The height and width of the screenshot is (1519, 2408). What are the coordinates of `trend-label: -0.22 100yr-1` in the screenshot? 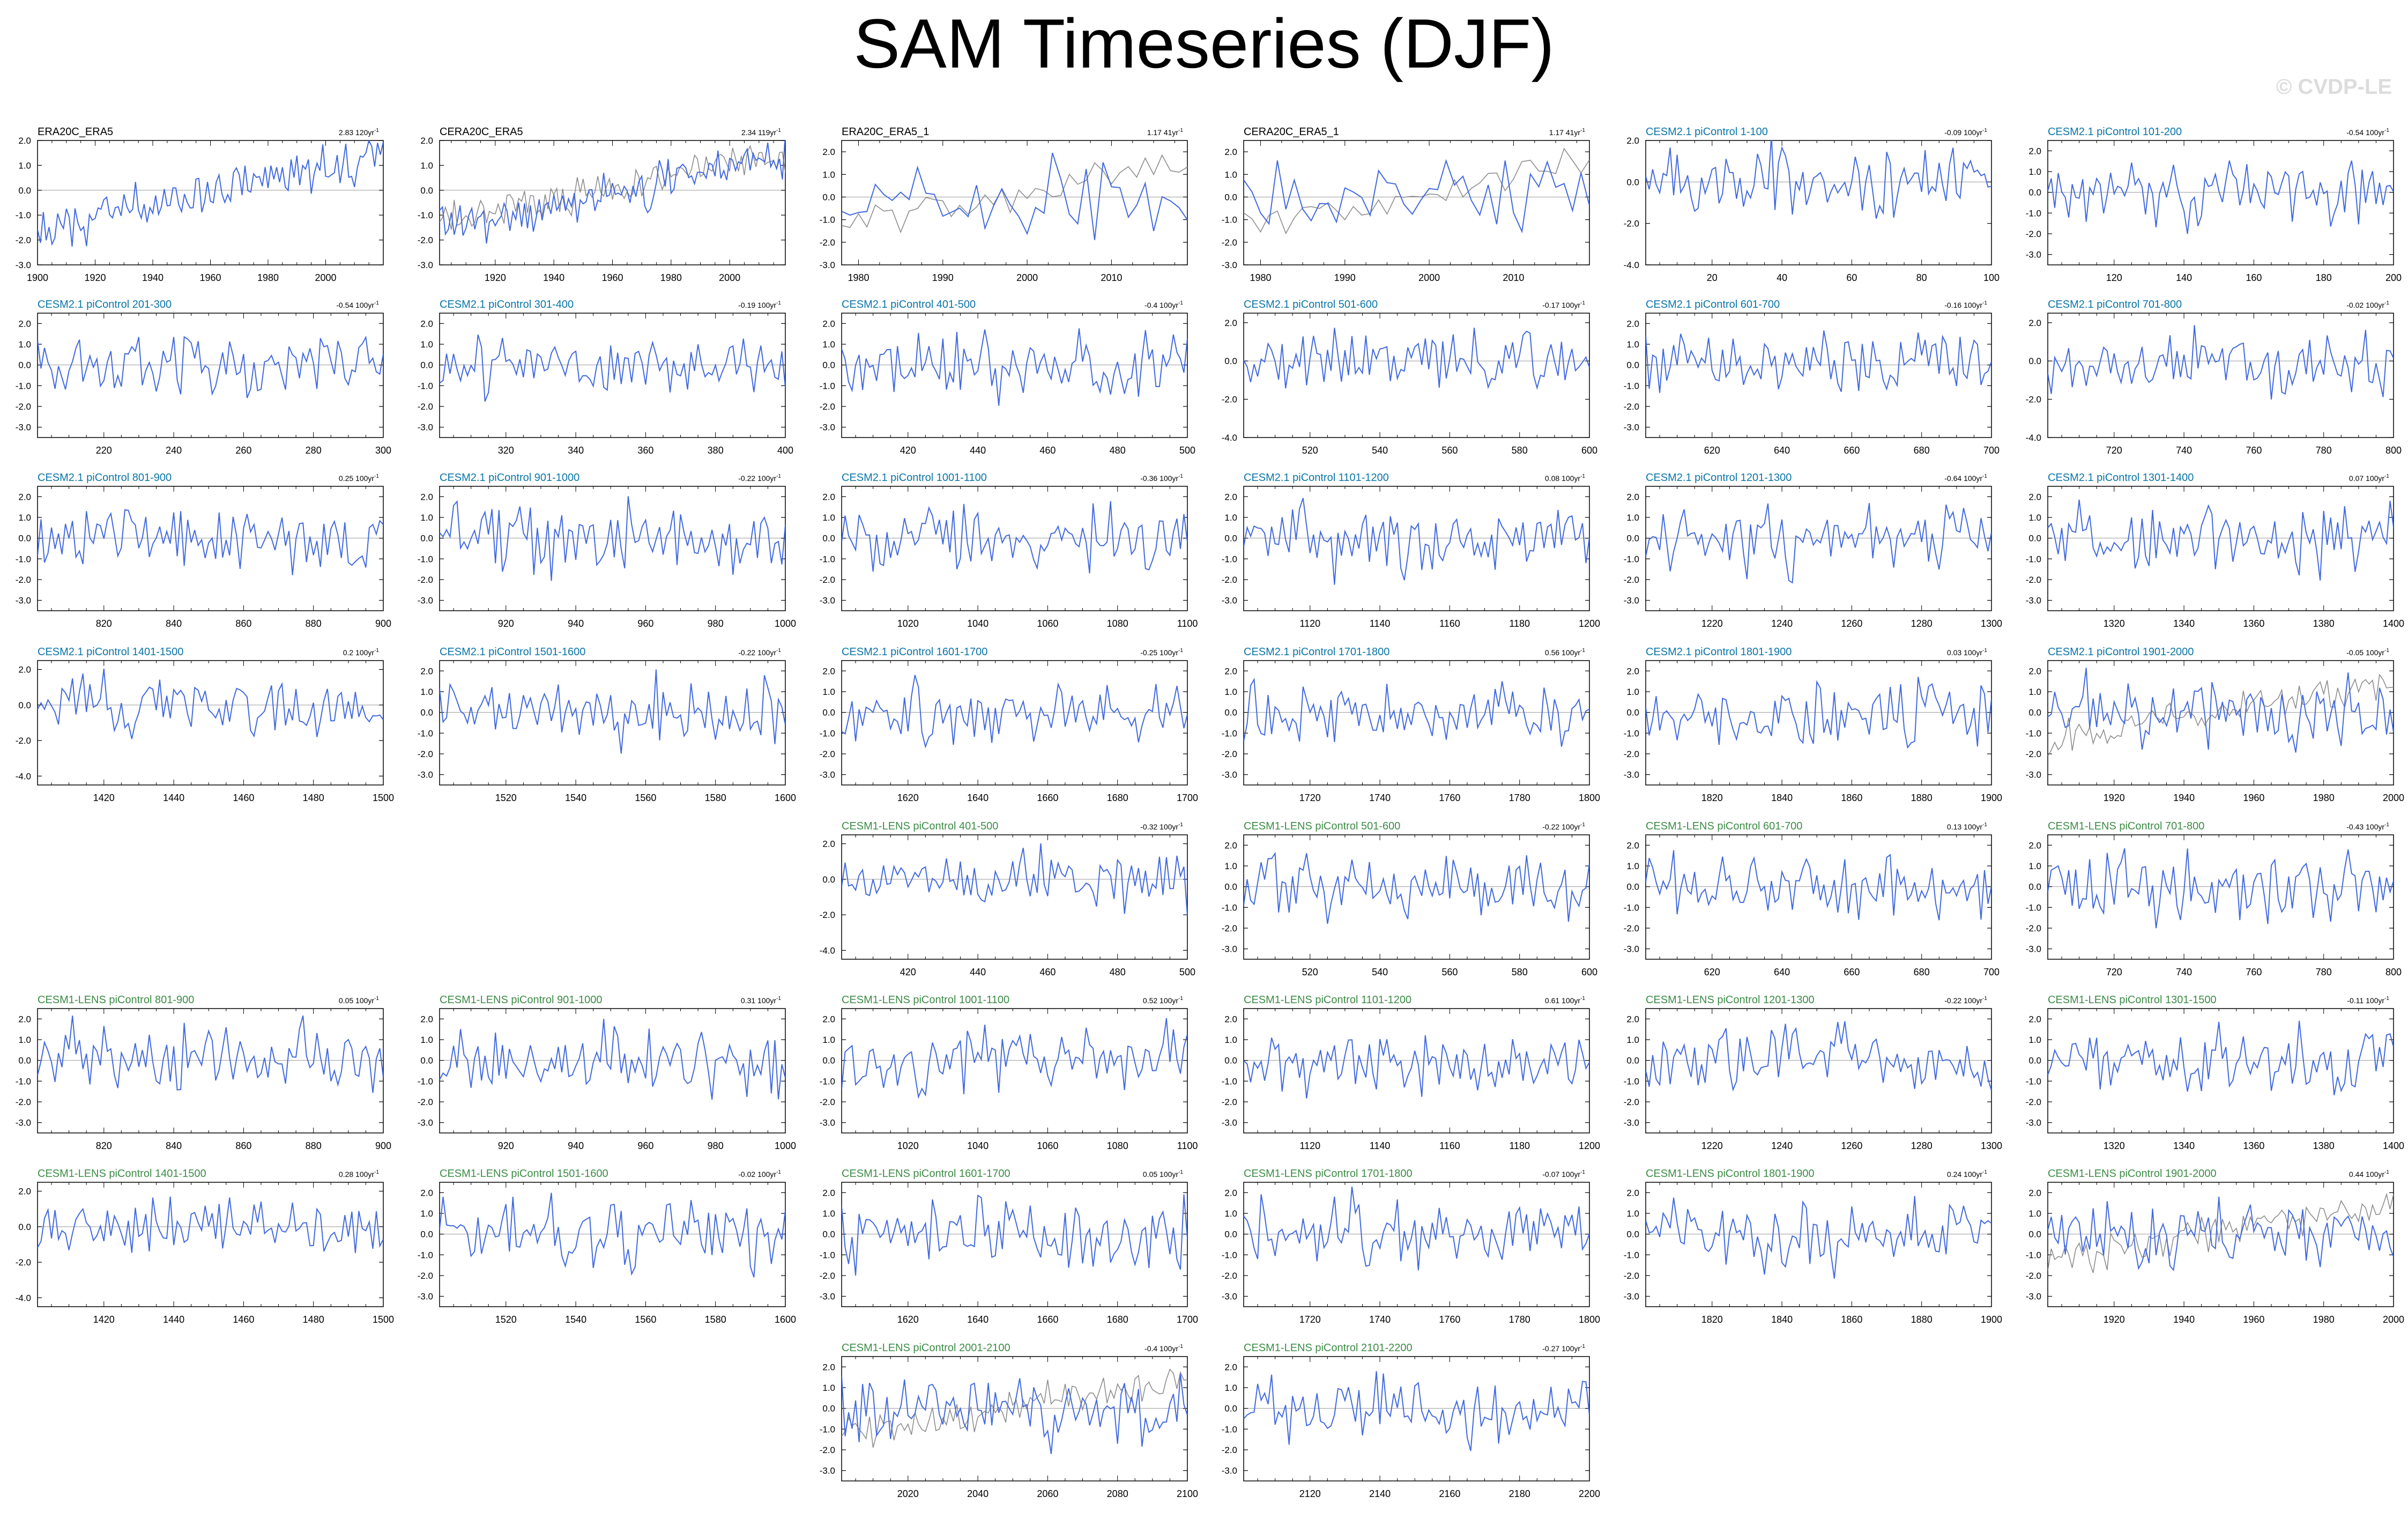 It's located at (759, 478).